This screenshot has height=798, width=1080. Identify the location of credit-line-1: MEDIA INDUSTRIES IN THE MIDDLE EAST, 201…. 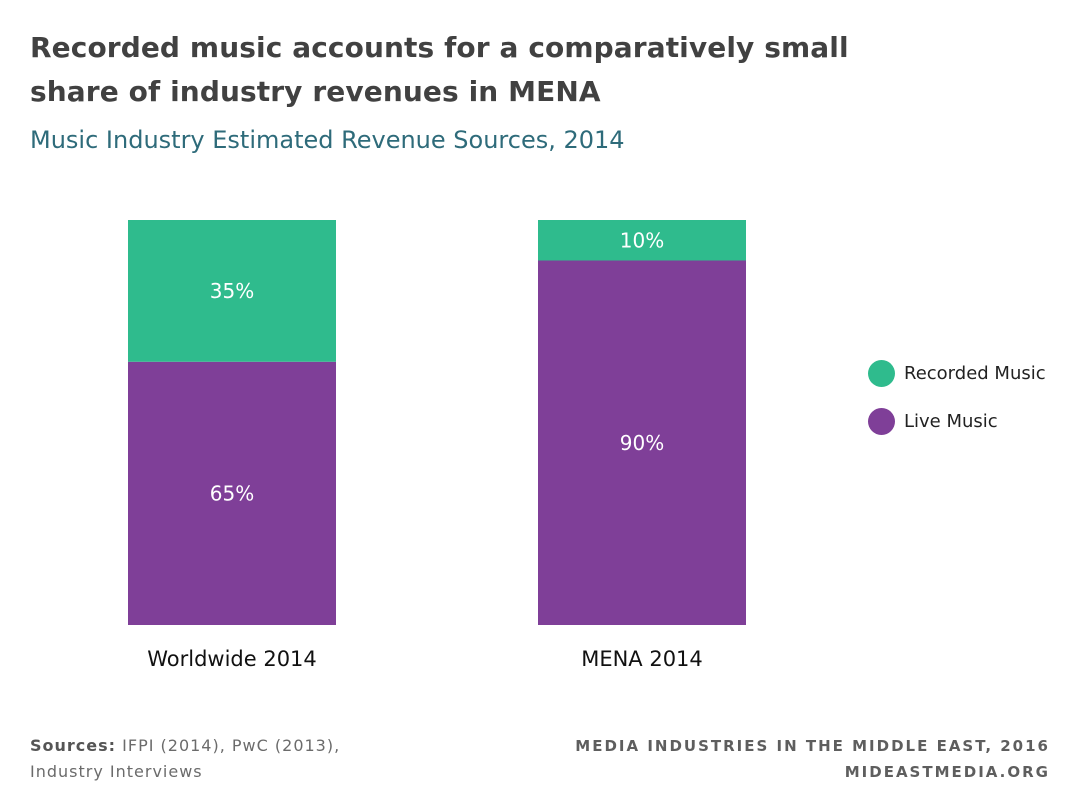
(812, 746).